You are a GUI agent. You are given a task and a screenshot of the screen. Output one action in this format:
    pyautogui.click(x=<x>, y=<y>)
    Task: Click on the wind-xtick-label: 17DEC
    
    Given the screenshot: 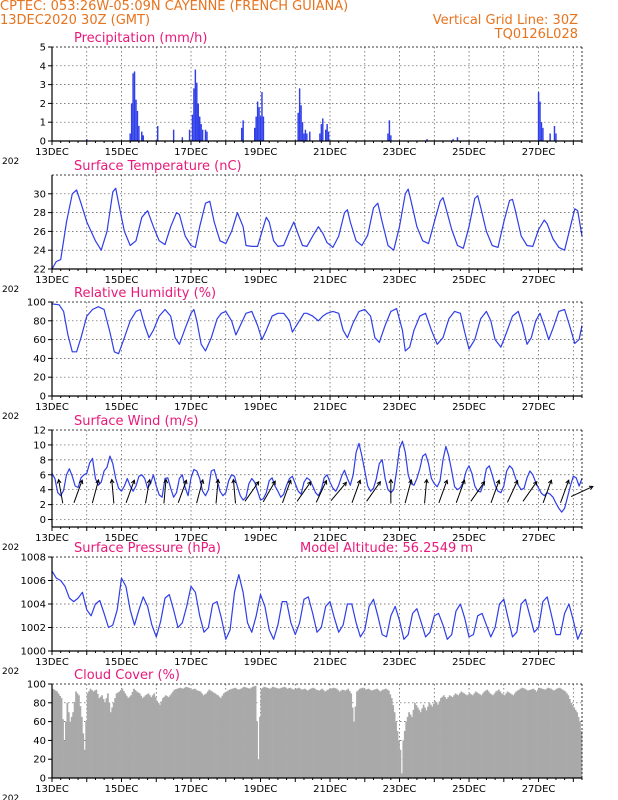 What is the action you would take?
    pyautogui.click(x=191, y=538)
    